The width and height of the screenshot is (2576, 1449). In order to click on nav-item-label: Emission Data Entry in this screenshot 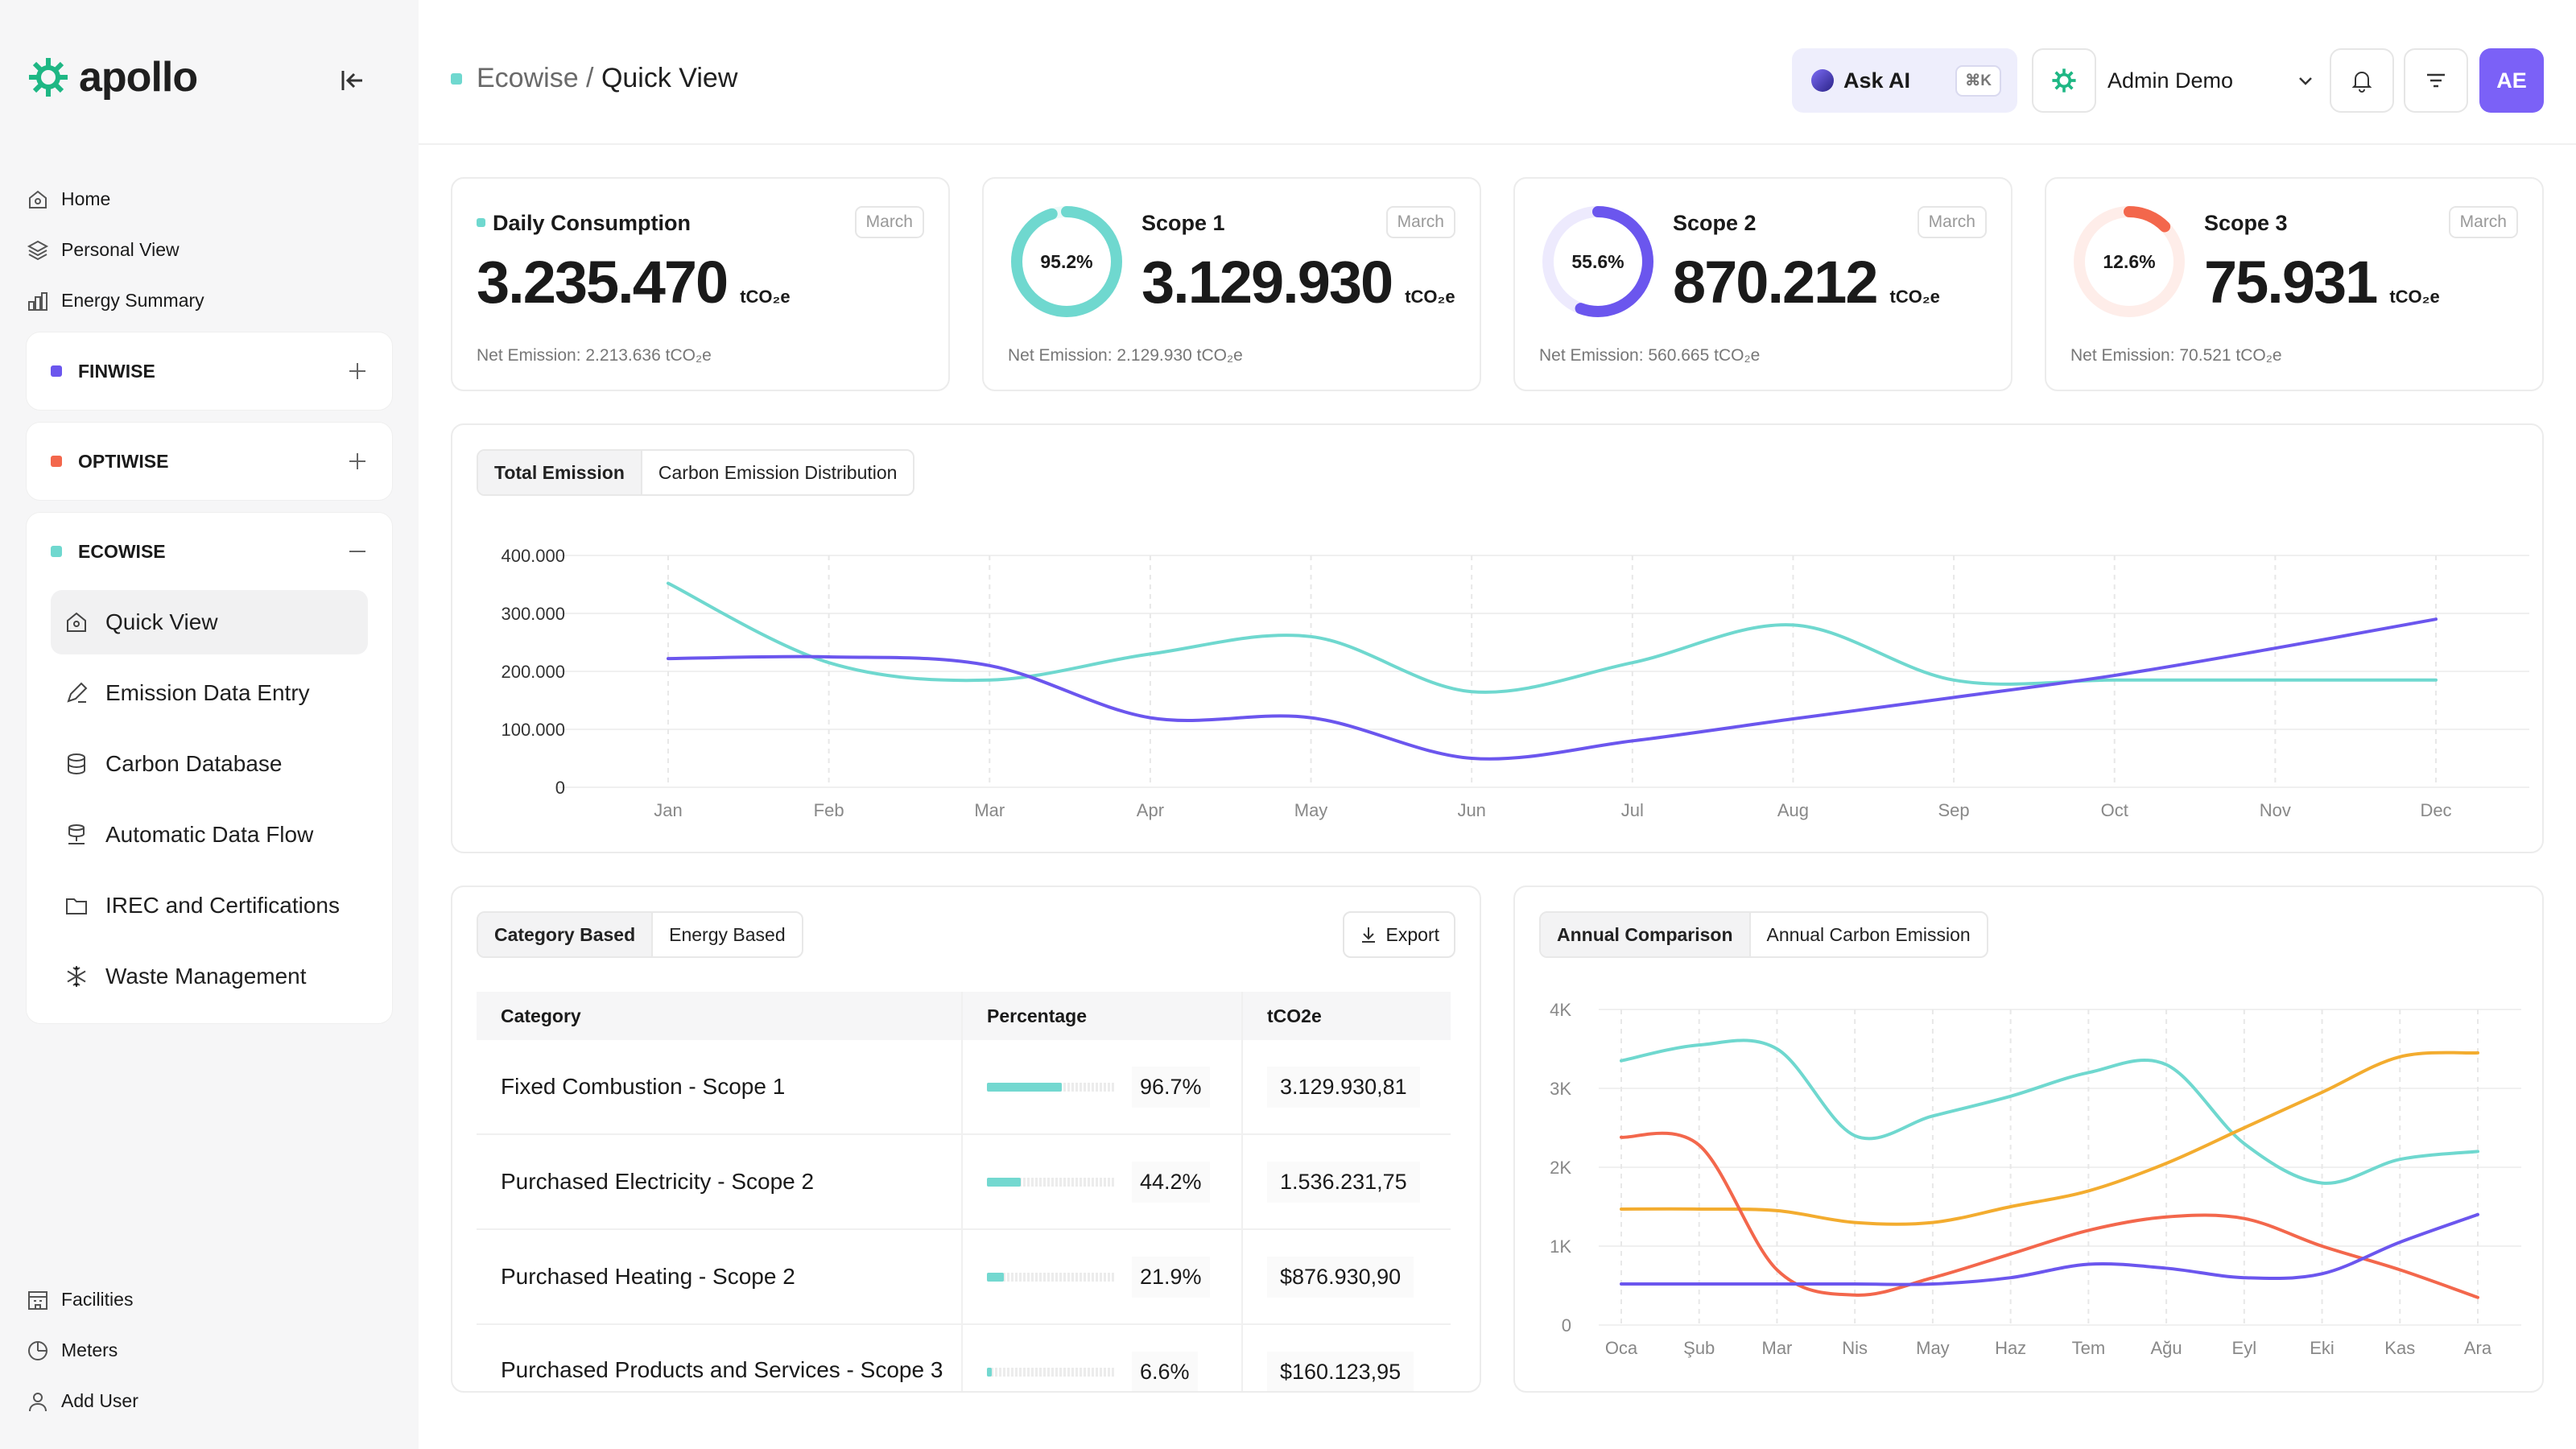, I will do `click(207, 692)`.